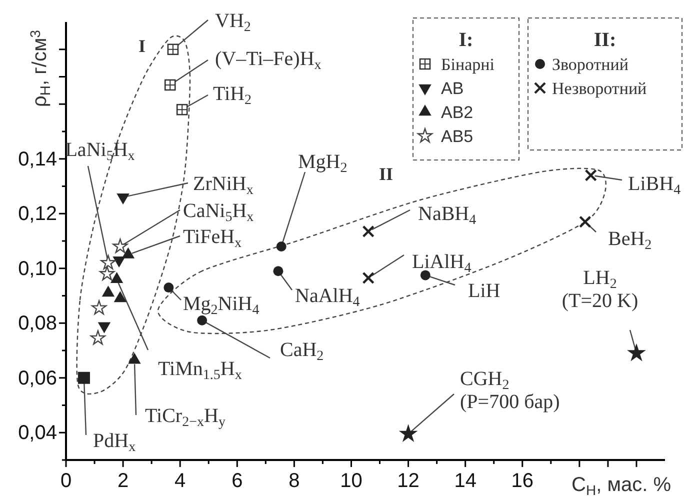 The image size is (693, 498). Describe the element at coordinates (457, 112) in the screenshot. I see `legend-label: AB2` at that location.